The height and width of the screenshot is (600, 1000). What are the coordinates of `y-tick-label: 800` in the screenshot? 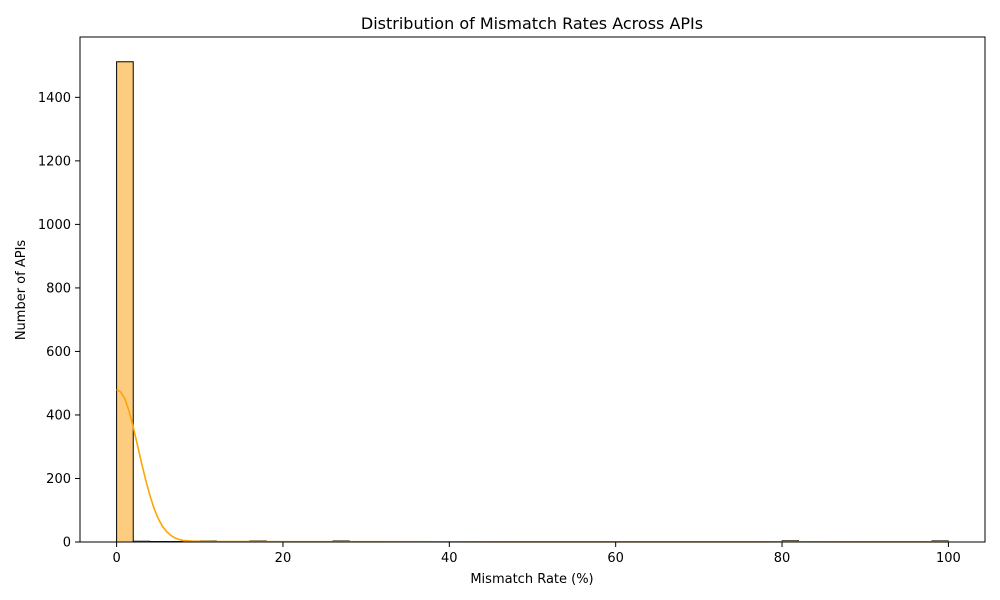 It's located at (58, 288).